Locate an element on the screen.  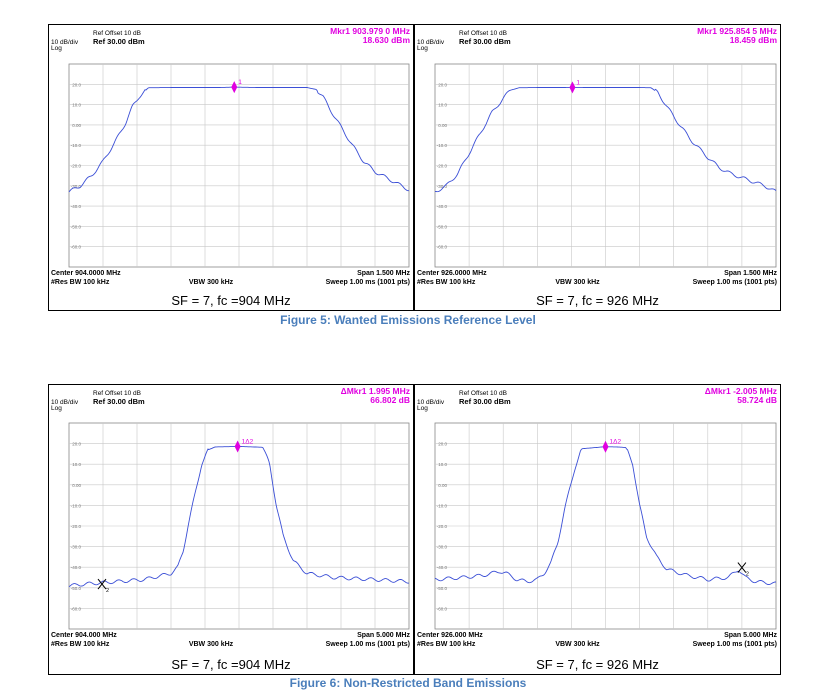
center-frequency-label: Center 904.000 MHz is located at coordinates (84, 635).